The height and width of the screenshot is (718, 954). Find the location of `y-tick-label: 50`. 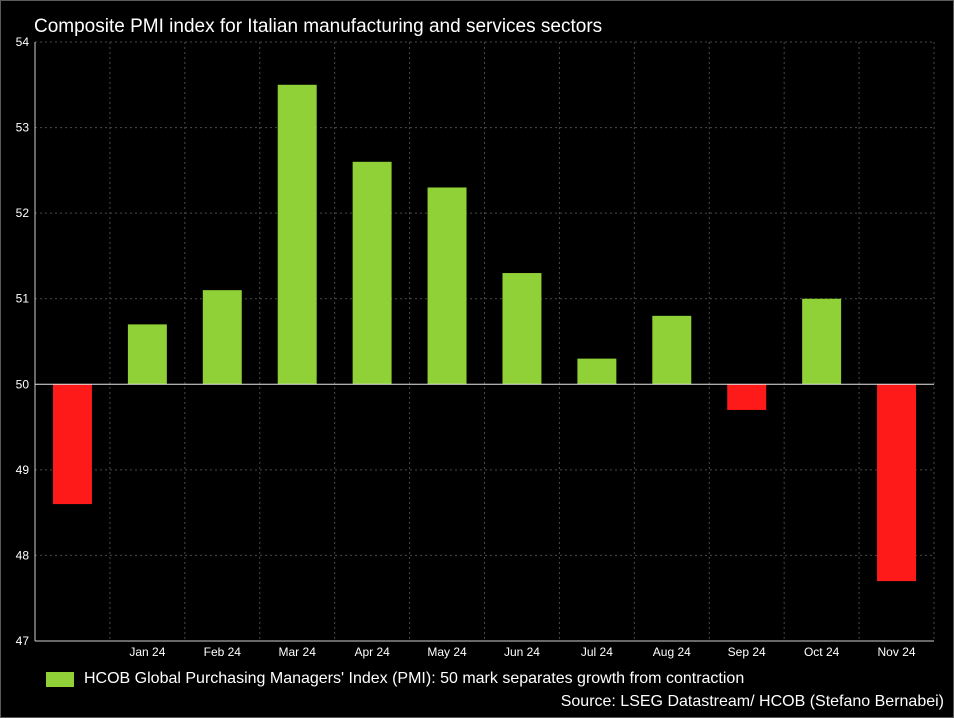

y-tick-label: 50 is located at coordinates (23, 384).